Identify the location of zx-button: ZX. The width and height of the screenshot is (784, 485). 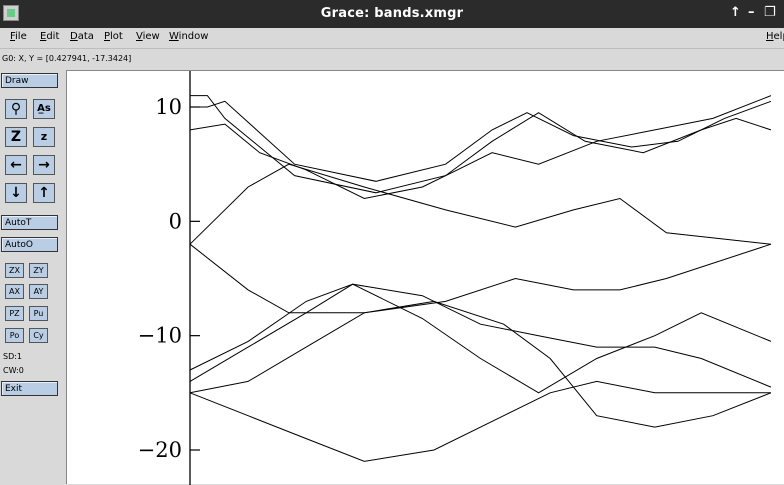
(14, 270).